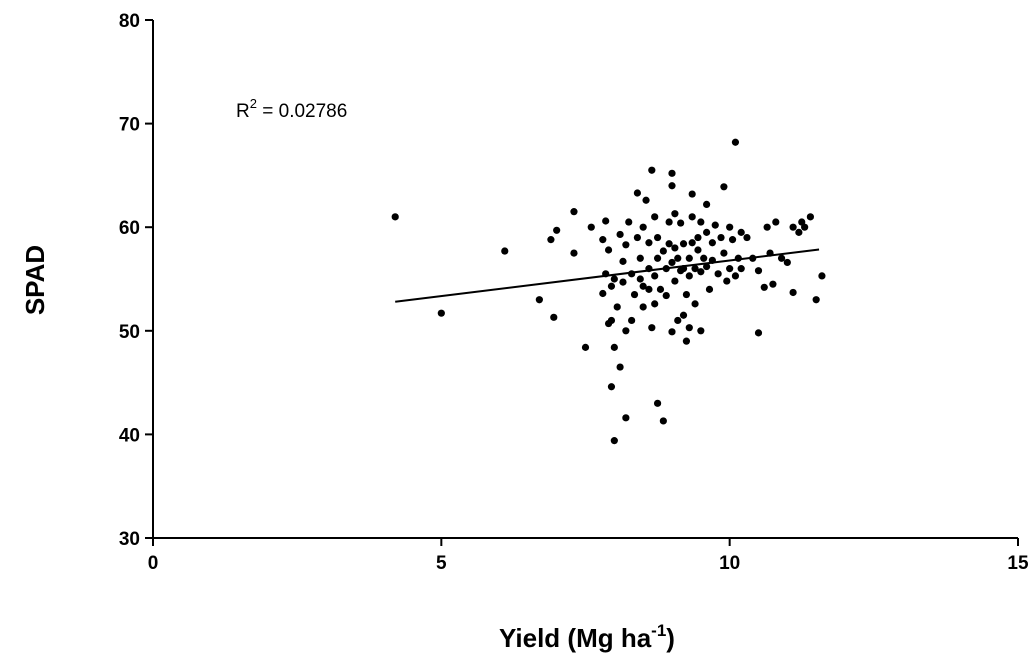 The height and width of the screenshot is (667, 1036). I want to click on y-tick-label: 70, so click(129, 125).